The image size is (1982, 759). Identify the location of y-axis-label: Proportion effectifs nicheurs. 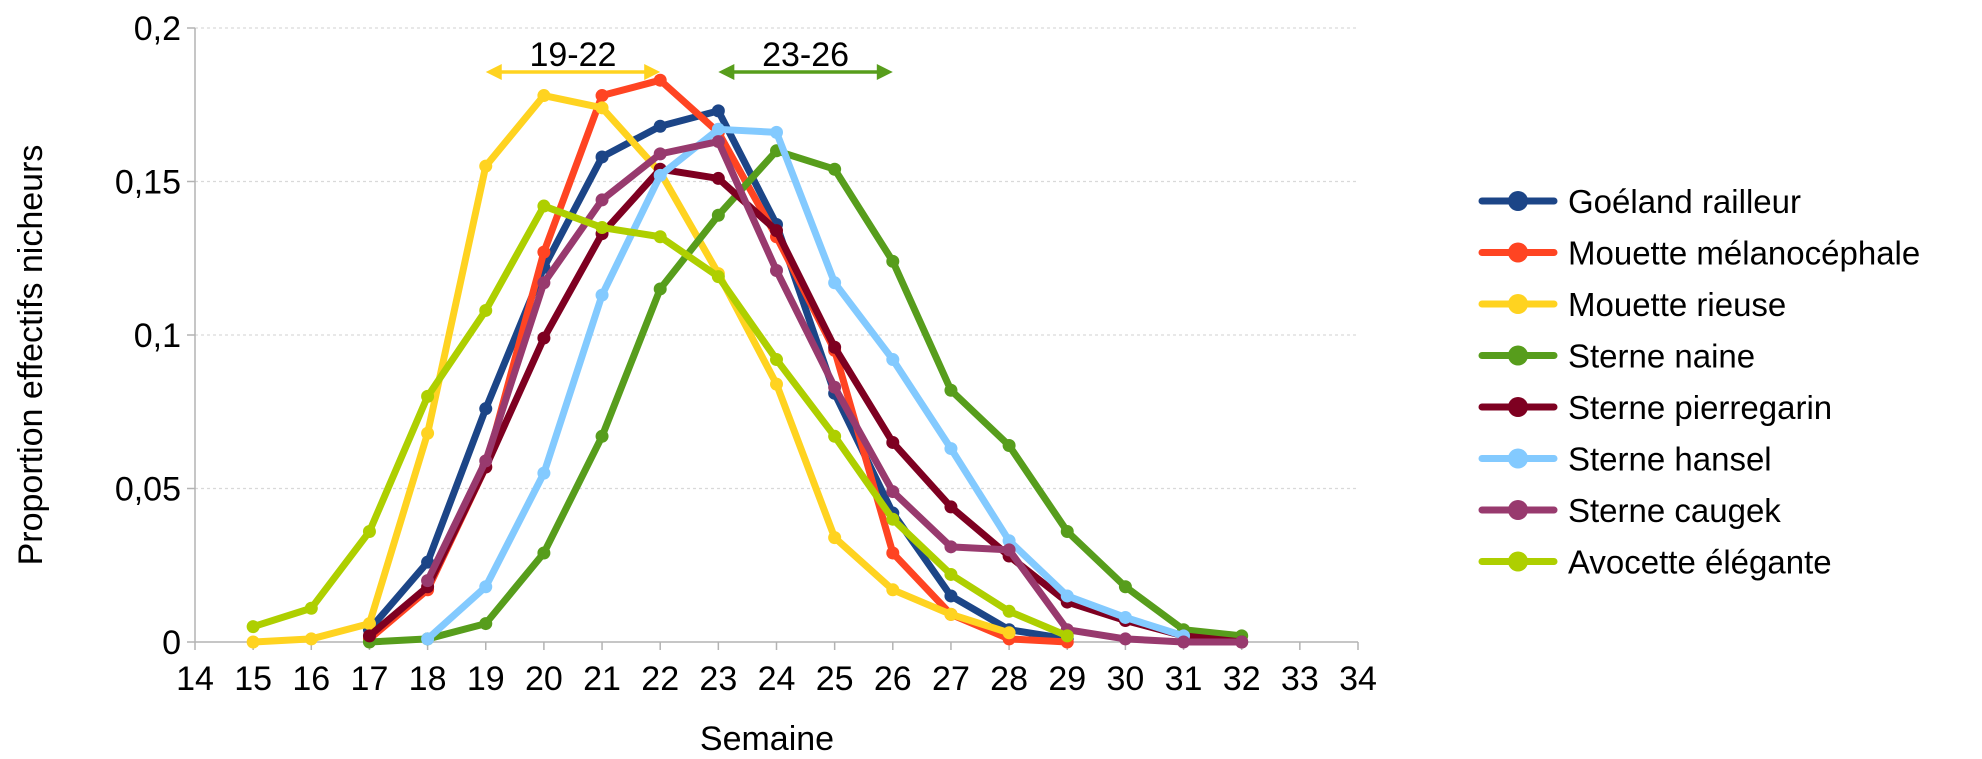
(31, 355).